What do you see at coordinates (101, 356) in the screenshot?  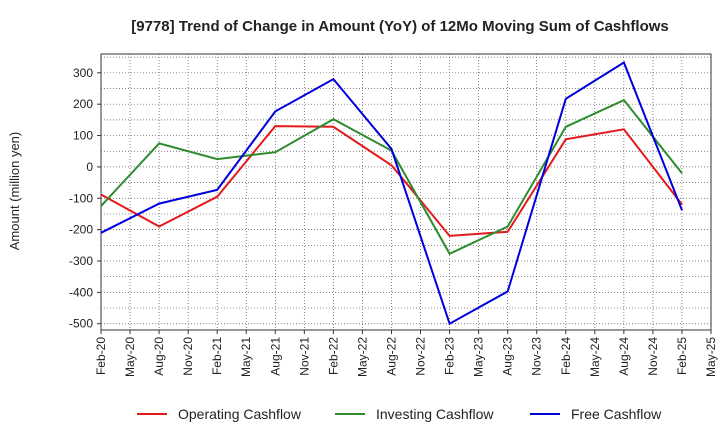 I see `x-tick-label: Feb-20` at bounding box center [101, 356].